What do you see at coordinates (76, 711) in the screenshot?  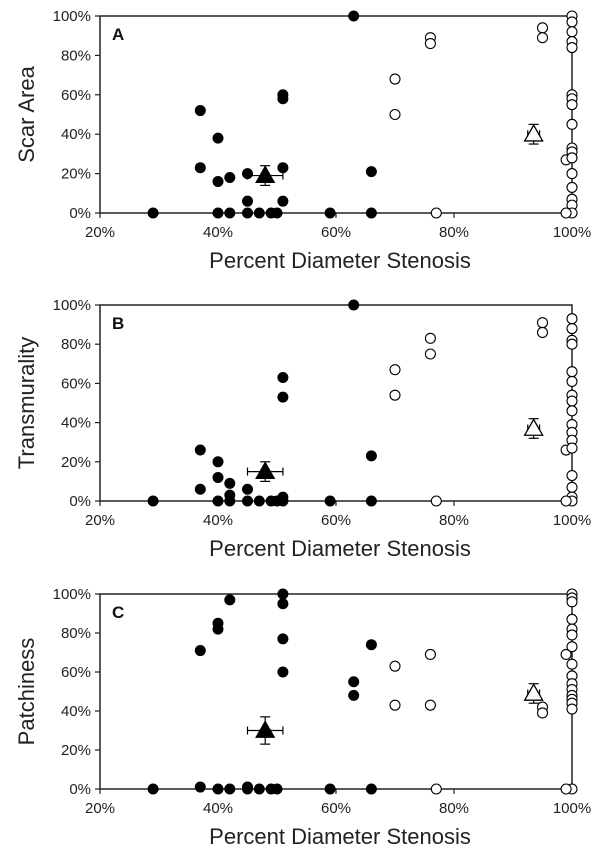 I see `y-tick-label: 40%` at bounding box center [76, 711].